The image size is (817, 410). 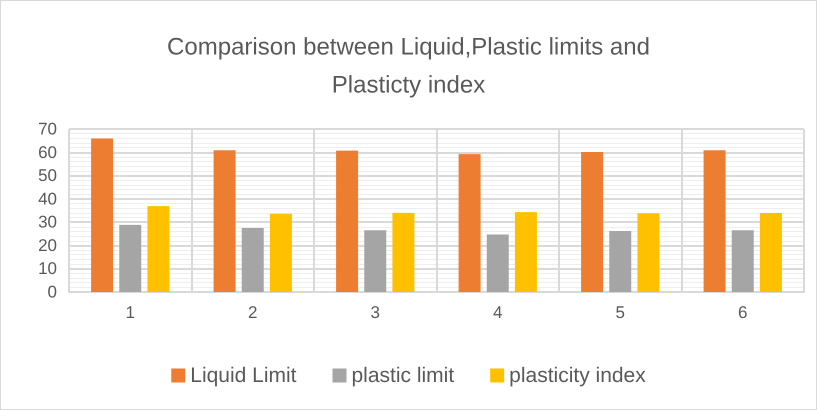 What do you see at coordinates (577, 375) in the screenshot?
I see `legend-label: plasticity index` at bounding box center [577, 375].